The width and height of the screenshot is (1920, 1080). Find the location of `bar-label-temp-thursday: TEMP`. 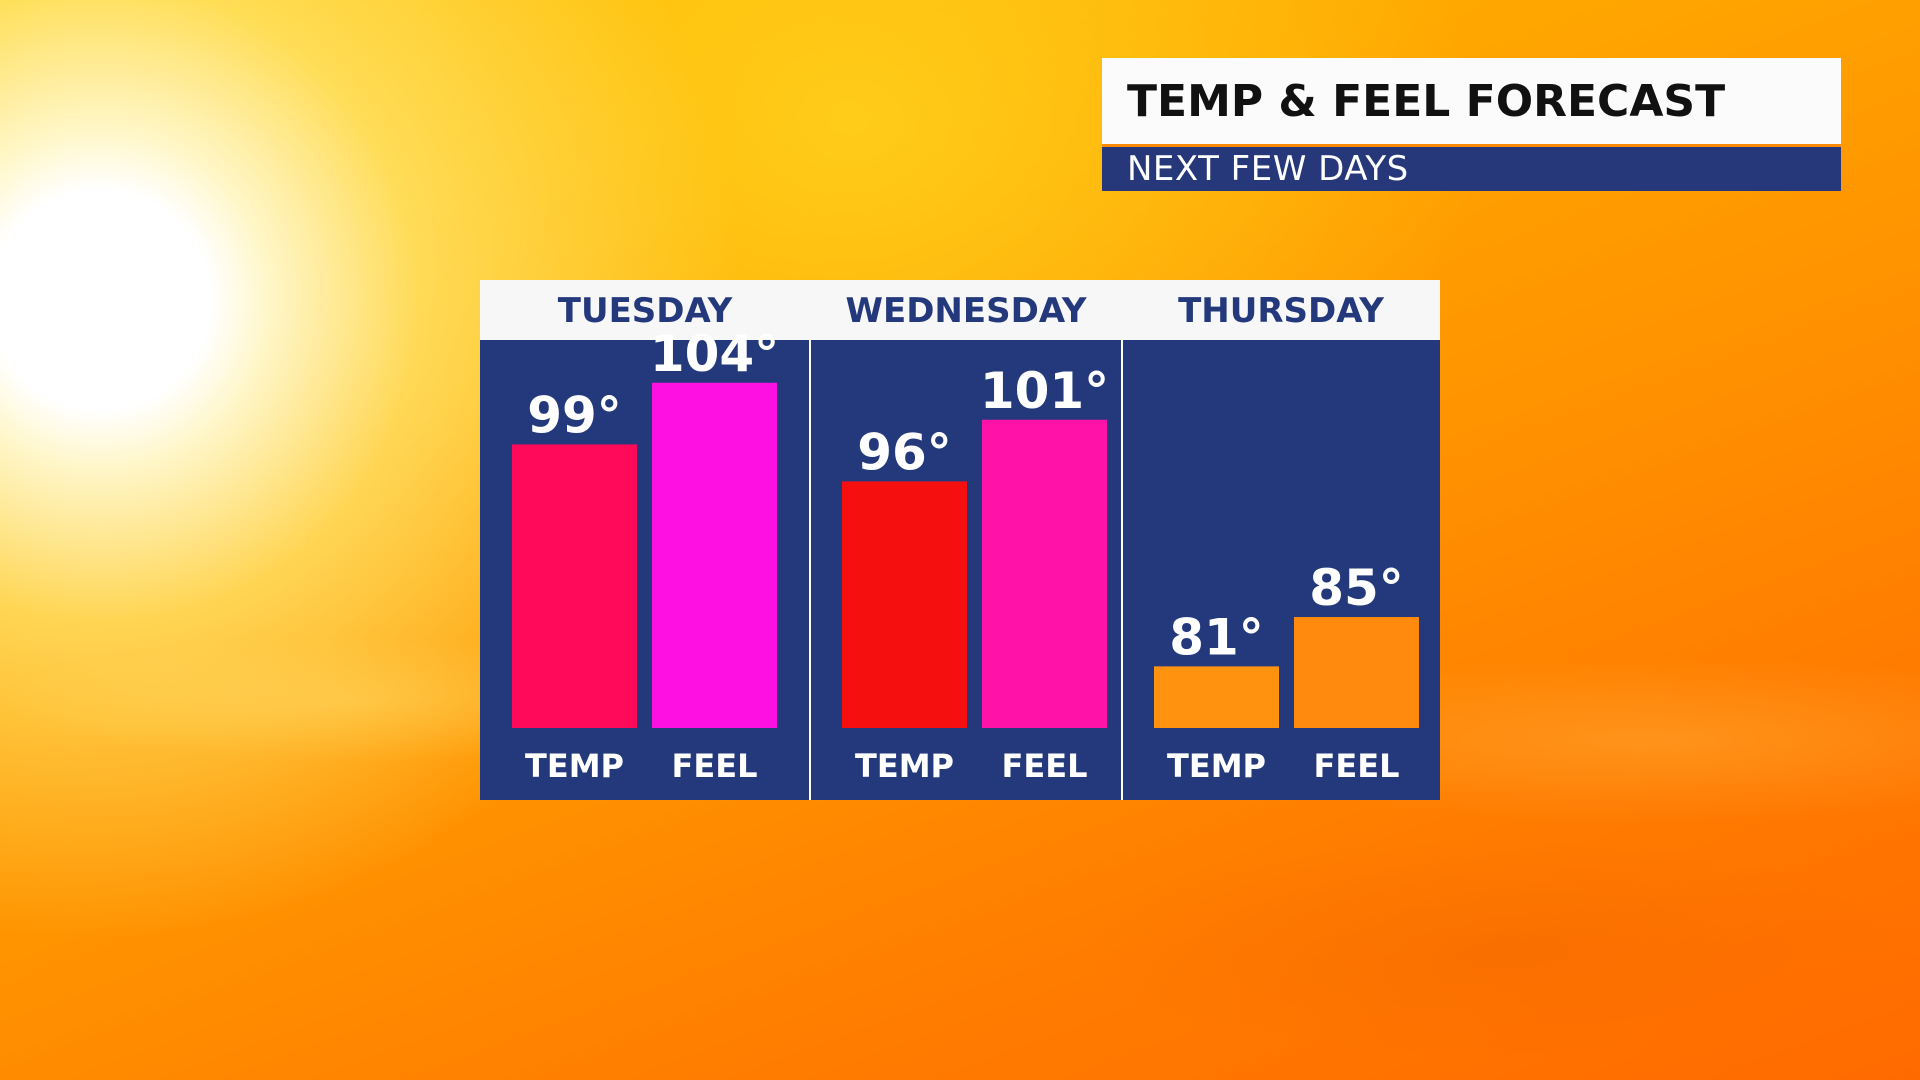

bar-label-temp-thursday: TEMP is located at coordinates (1216, 766).